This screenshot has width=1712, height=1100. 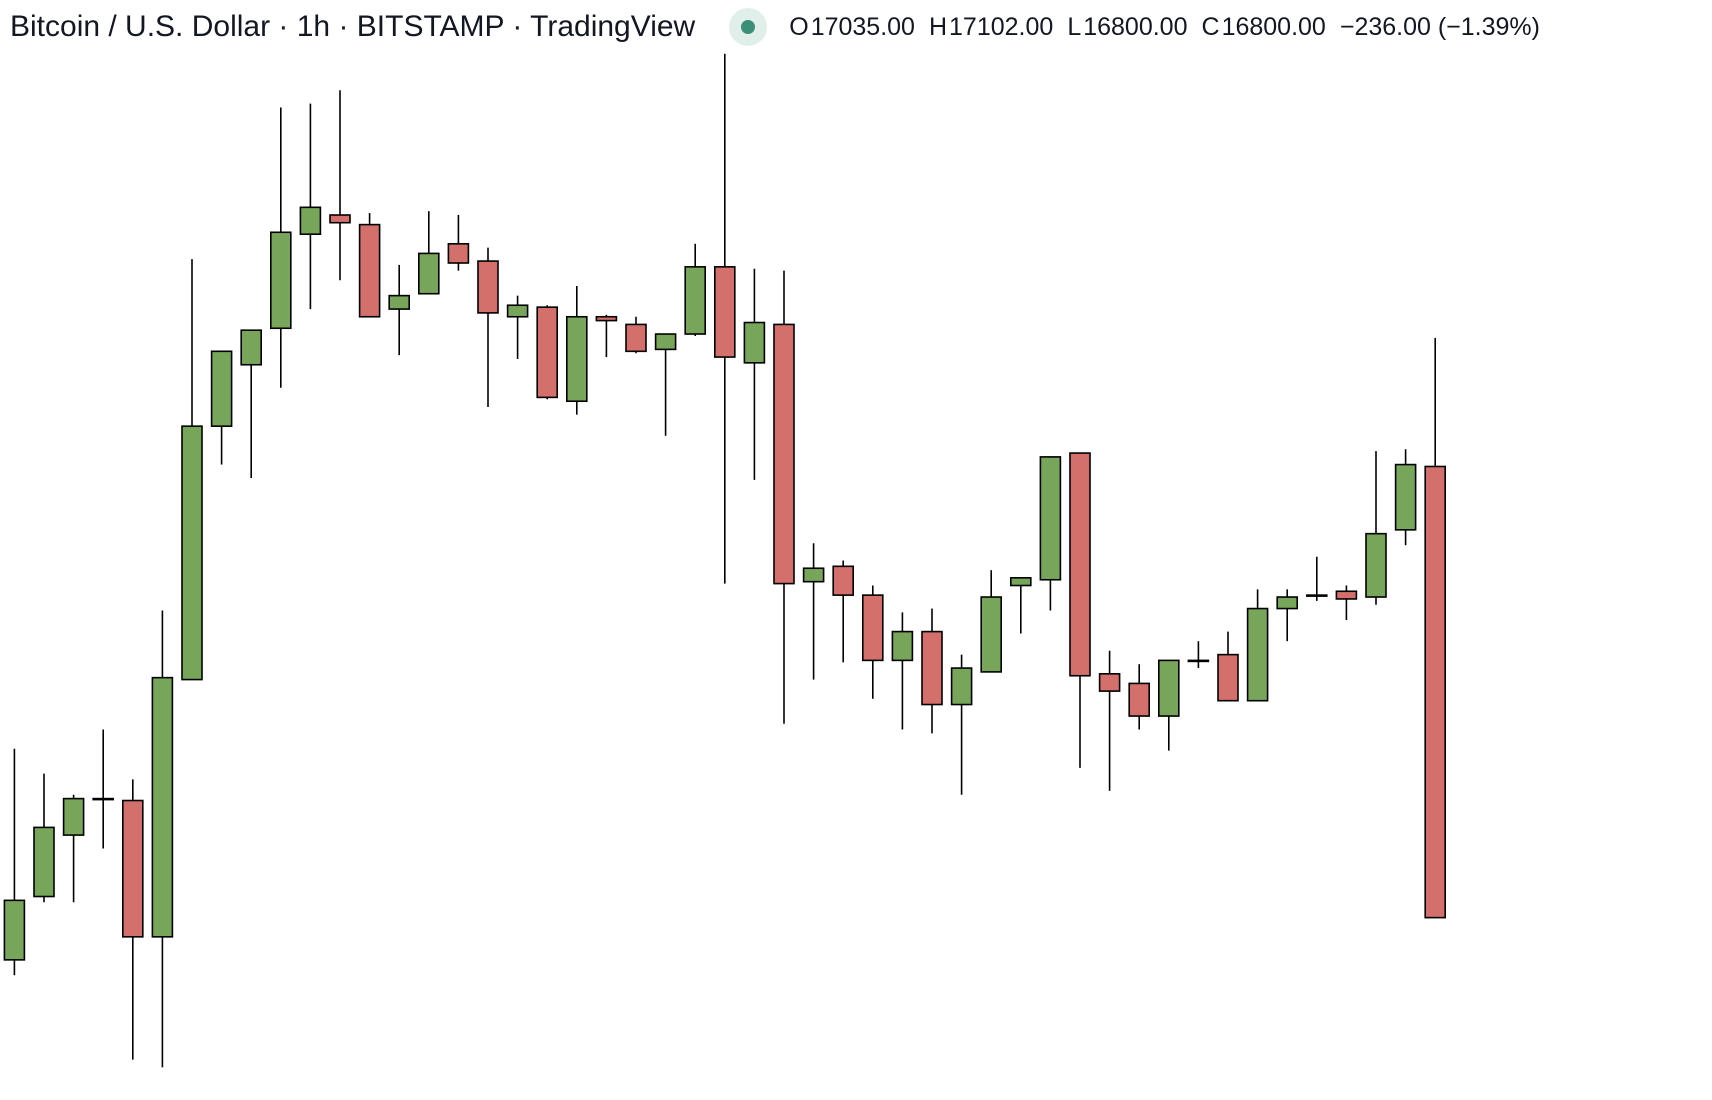 What do you see at coordinates (799, 26) in the screenshot?
I see `ohlc-key: O` at bounding box center [799, 26].